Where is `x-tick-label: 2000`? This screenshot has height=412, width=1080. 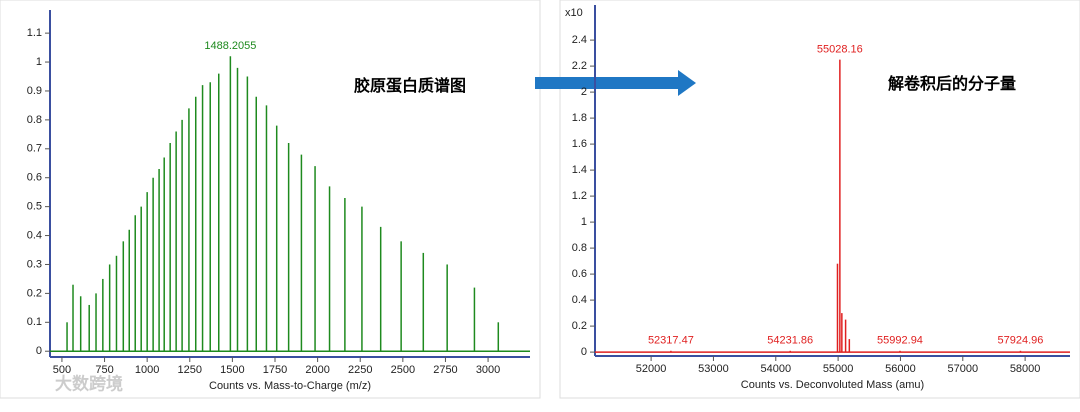 x-tick-label: 2000 is located at coordinates (317, 370).